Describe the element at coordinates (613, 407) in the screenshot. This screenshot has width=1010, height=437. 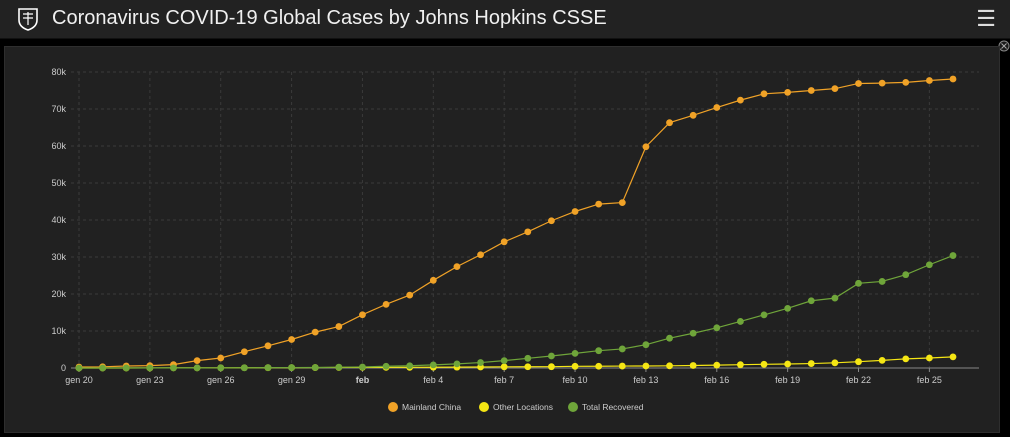
I see `legend-label: Total Recovered` at that location.